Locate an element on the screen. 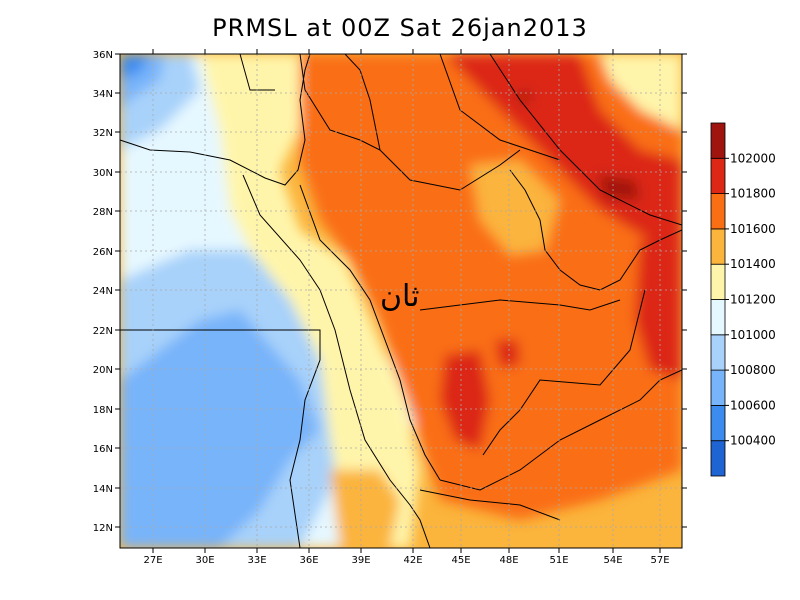  y-tick-label: 26N is located at coordinates (103, 252).